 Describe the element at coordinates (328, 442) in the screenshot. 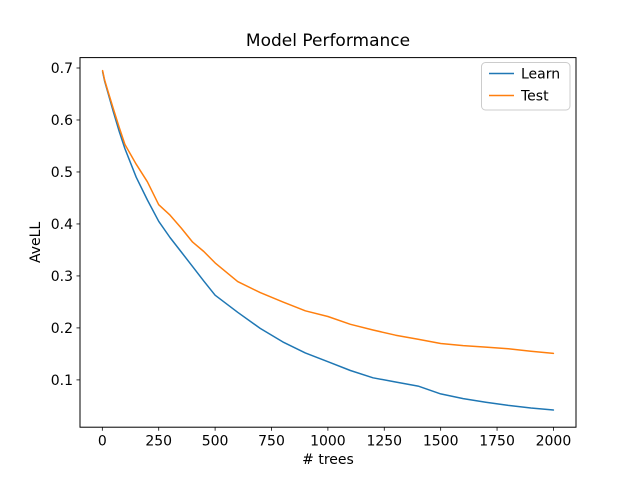

I see `x-tick-label: 1000` at that location.